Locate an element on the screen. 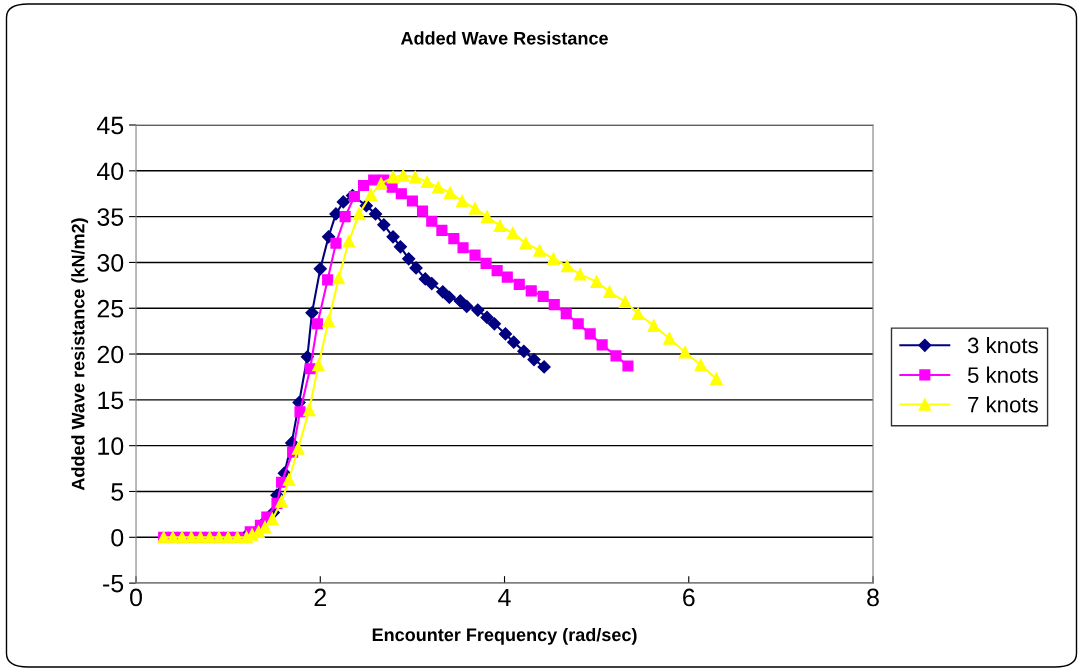 The width and height of the screenshot is (1083, 671). y-axis-title: Added Wave resistance (kN/m2) is located at coordinates (80, 354).